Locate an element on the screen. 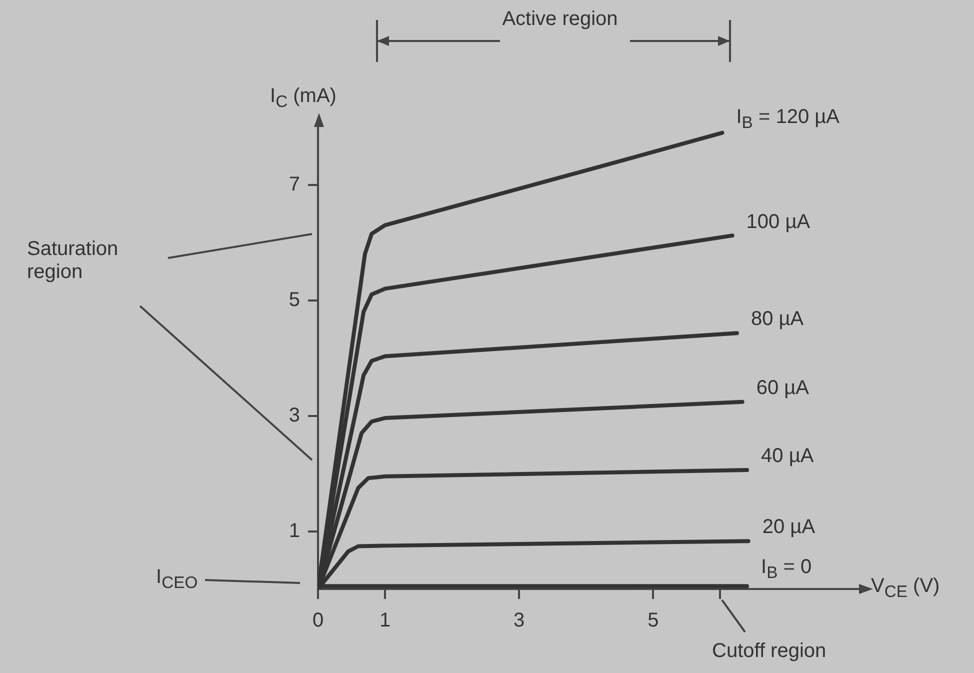 Image resolution: width=974 pixels, height=673 pixels. x-axis-title: V$_{CE}$ (V) is located at coordinates (905, 588).